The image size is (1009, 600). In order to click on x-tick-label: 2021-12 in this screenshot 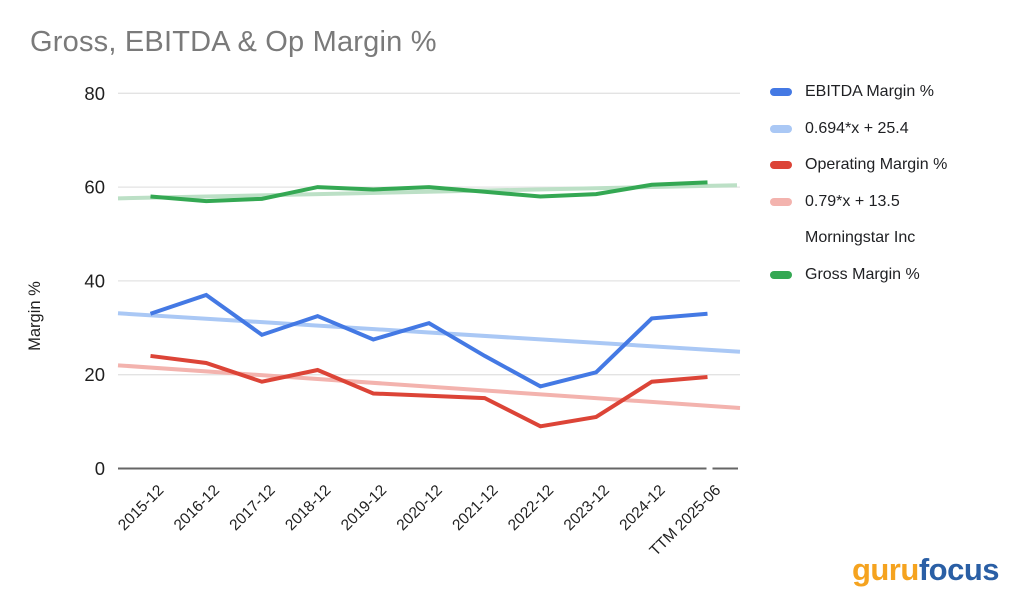, I will do `click(475, 508)`.